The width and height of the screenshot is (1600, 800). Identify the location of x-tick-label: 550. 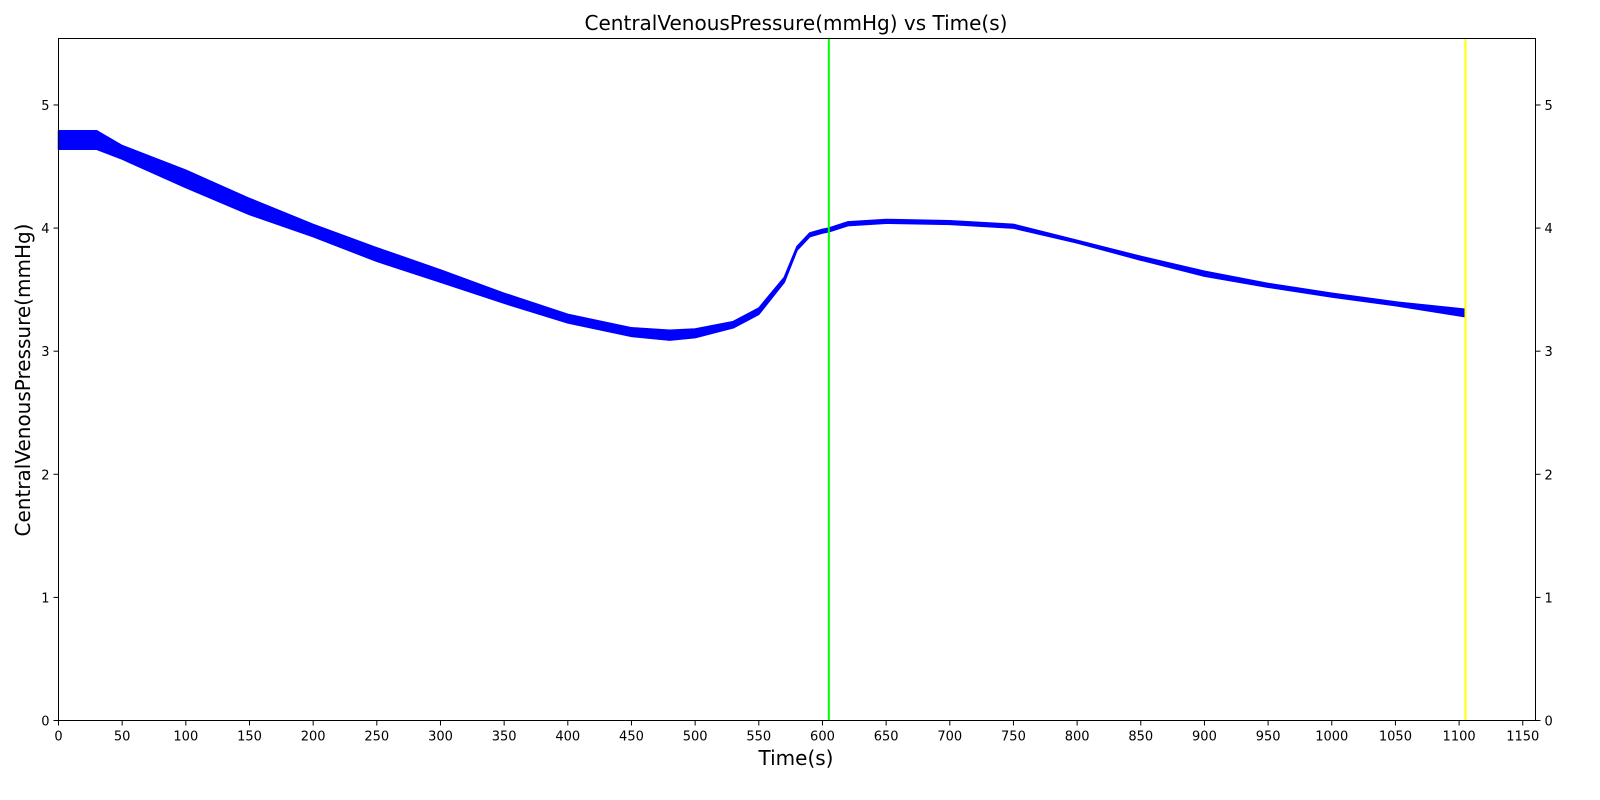
(758, 737).